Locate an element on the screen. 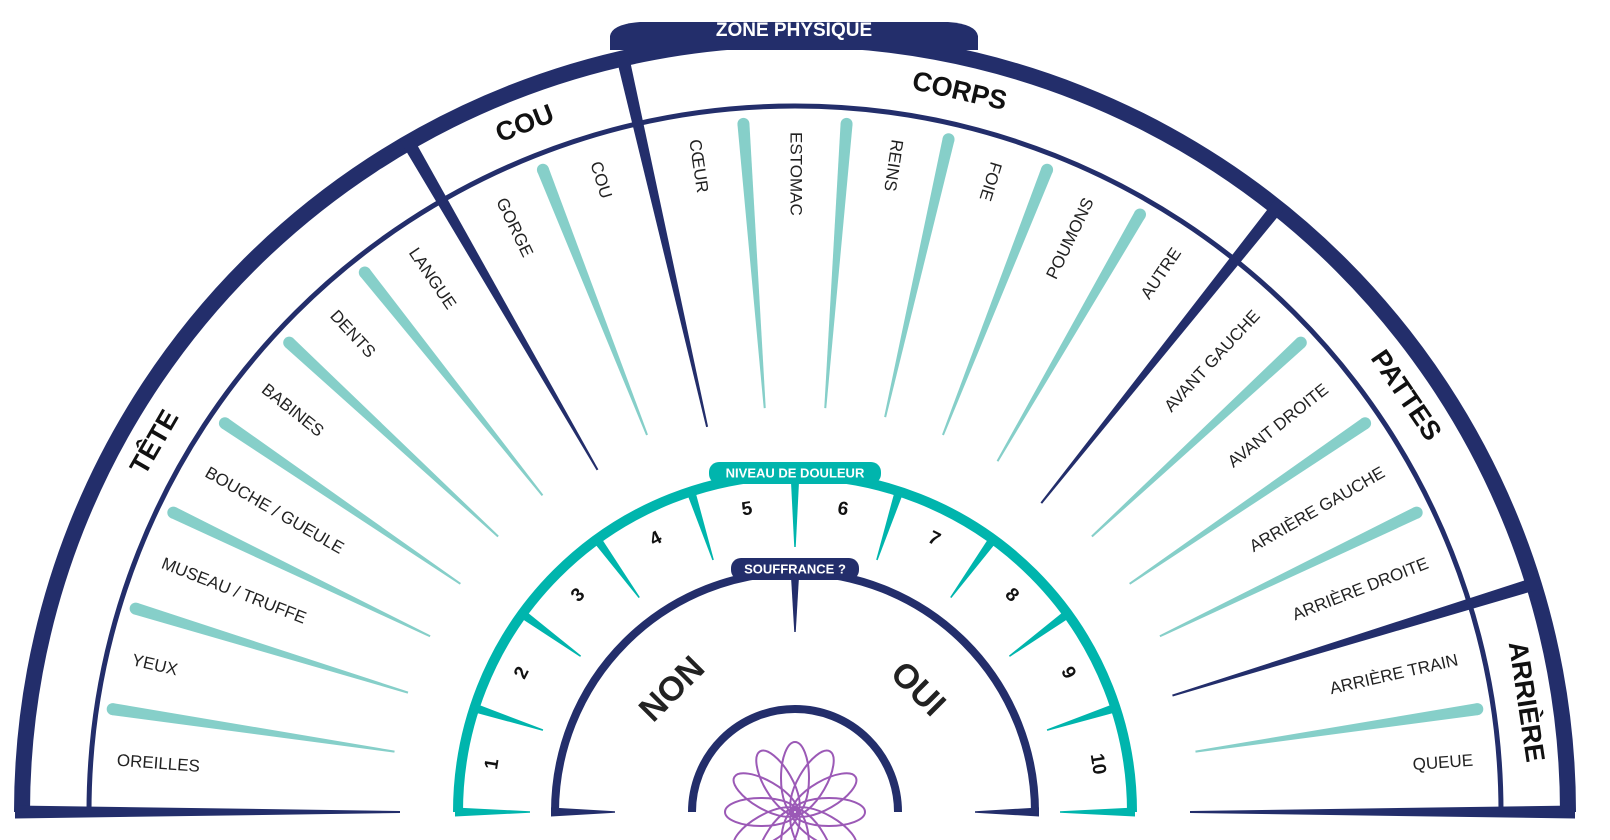 This screenshot has width=1610, height=840. suffering-option: NON is located at coordinates (672, 689).